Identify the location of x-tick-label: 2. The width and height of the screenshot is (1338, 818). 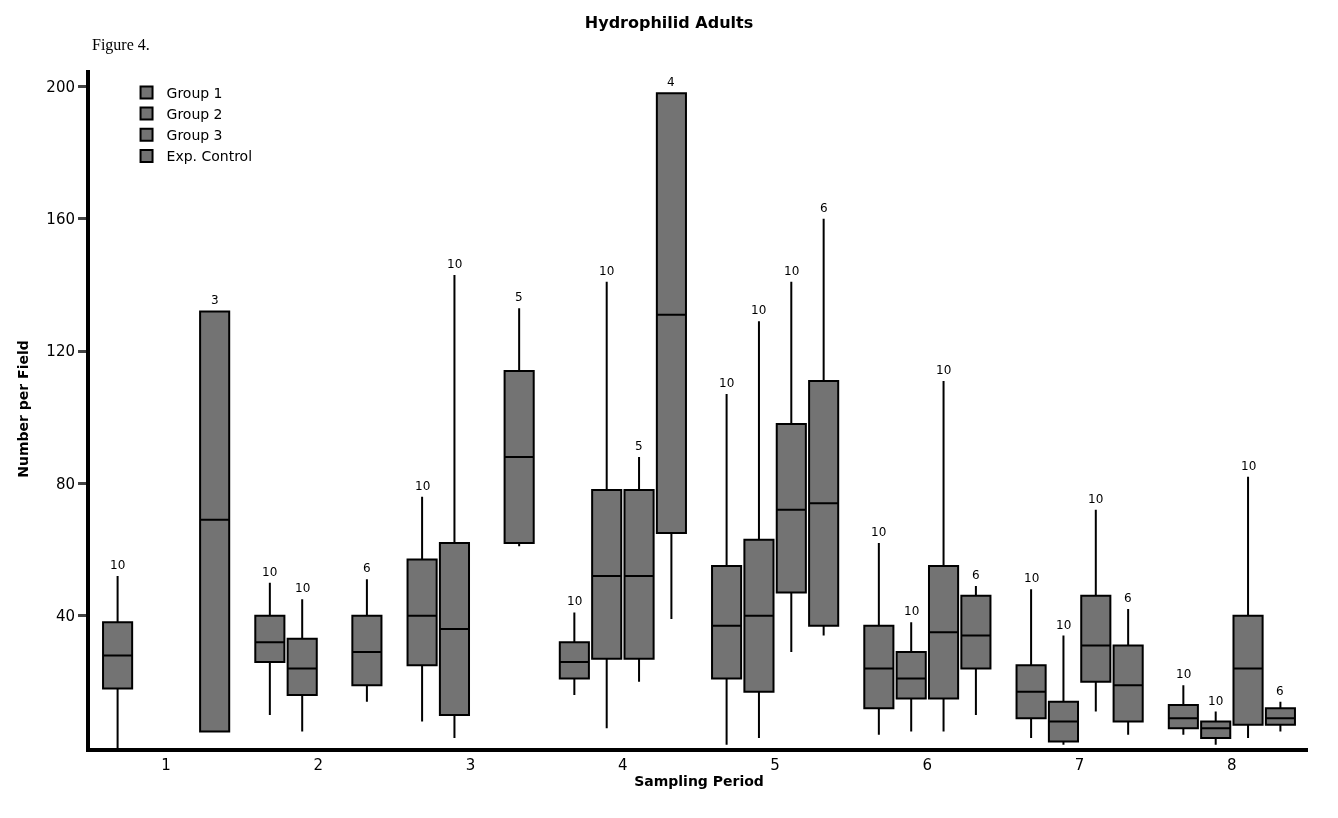
(318, 765).